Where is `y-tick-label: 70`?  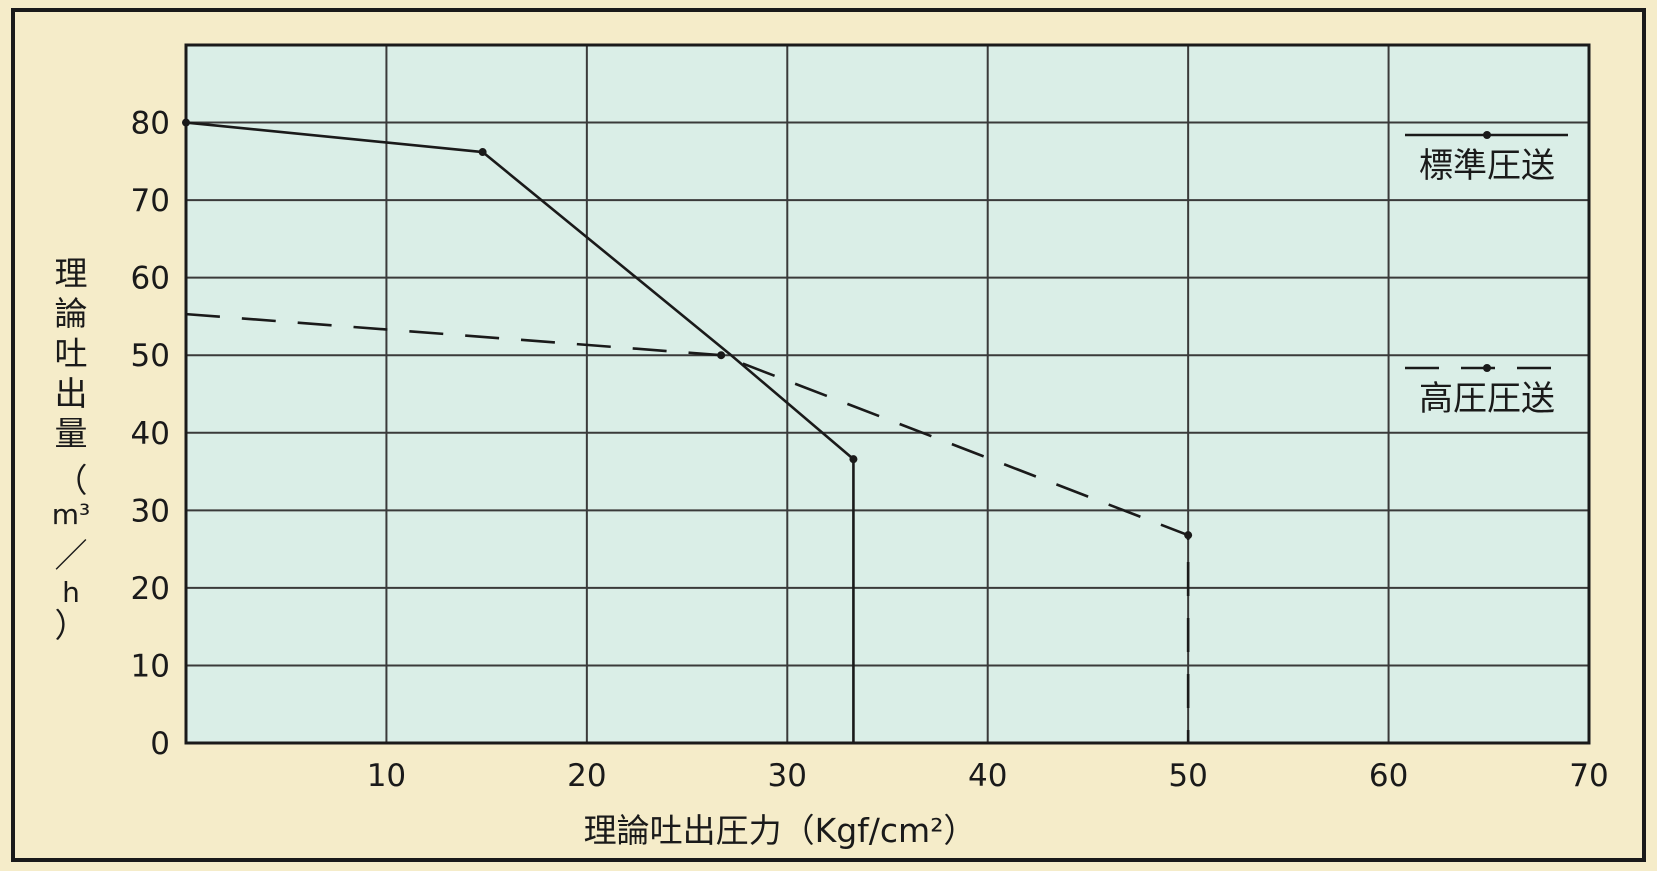 y-tick-label: 70 is located at coordinates (150, 201).